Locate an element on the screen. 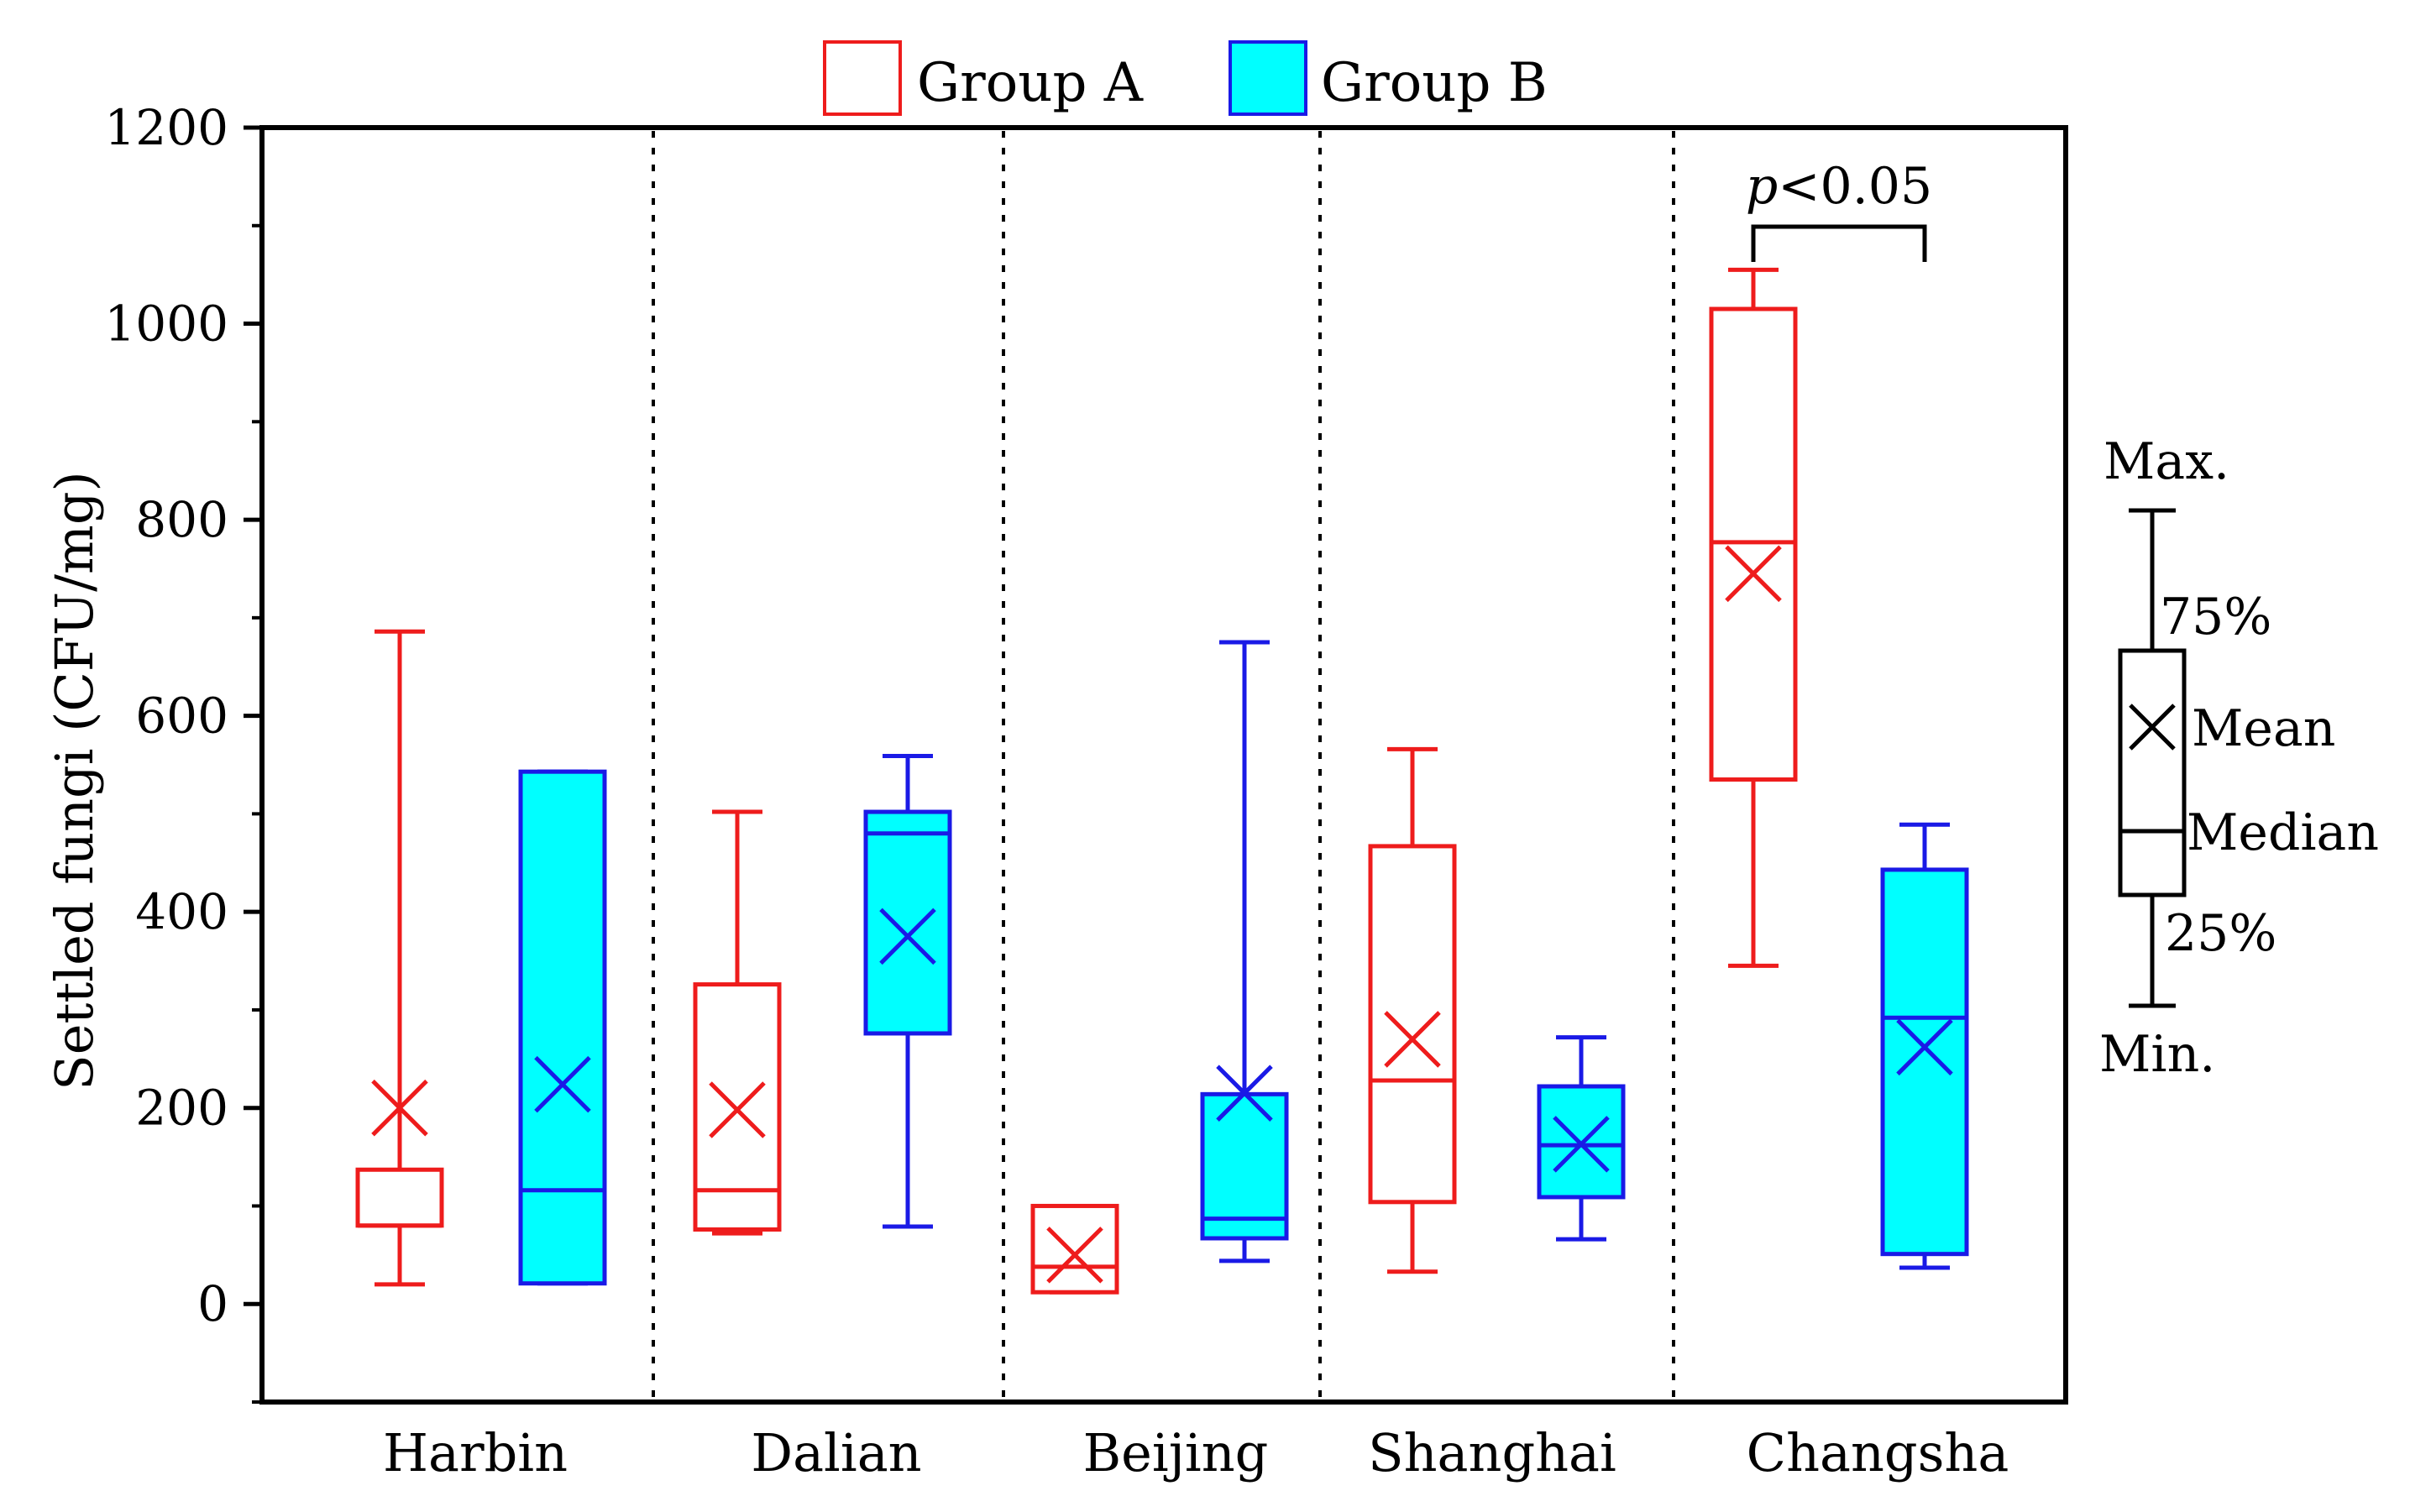 Image resolution: width=2410 pixels, height=1512 pixels. box-harbin-group-b-box is located at coordinates (562, 1027).